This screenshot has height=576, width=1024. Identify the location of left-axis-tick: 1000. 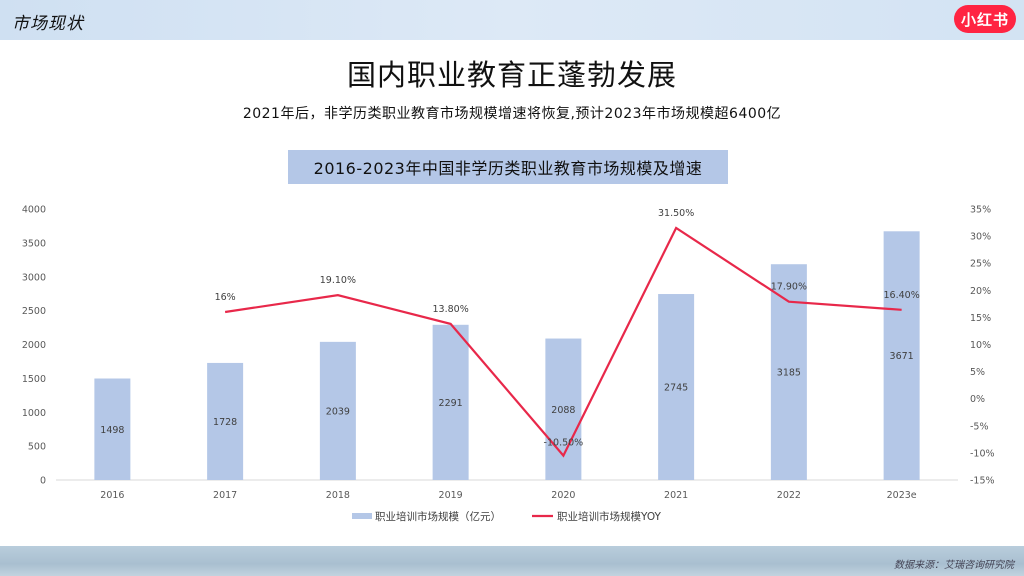
(34, 413).